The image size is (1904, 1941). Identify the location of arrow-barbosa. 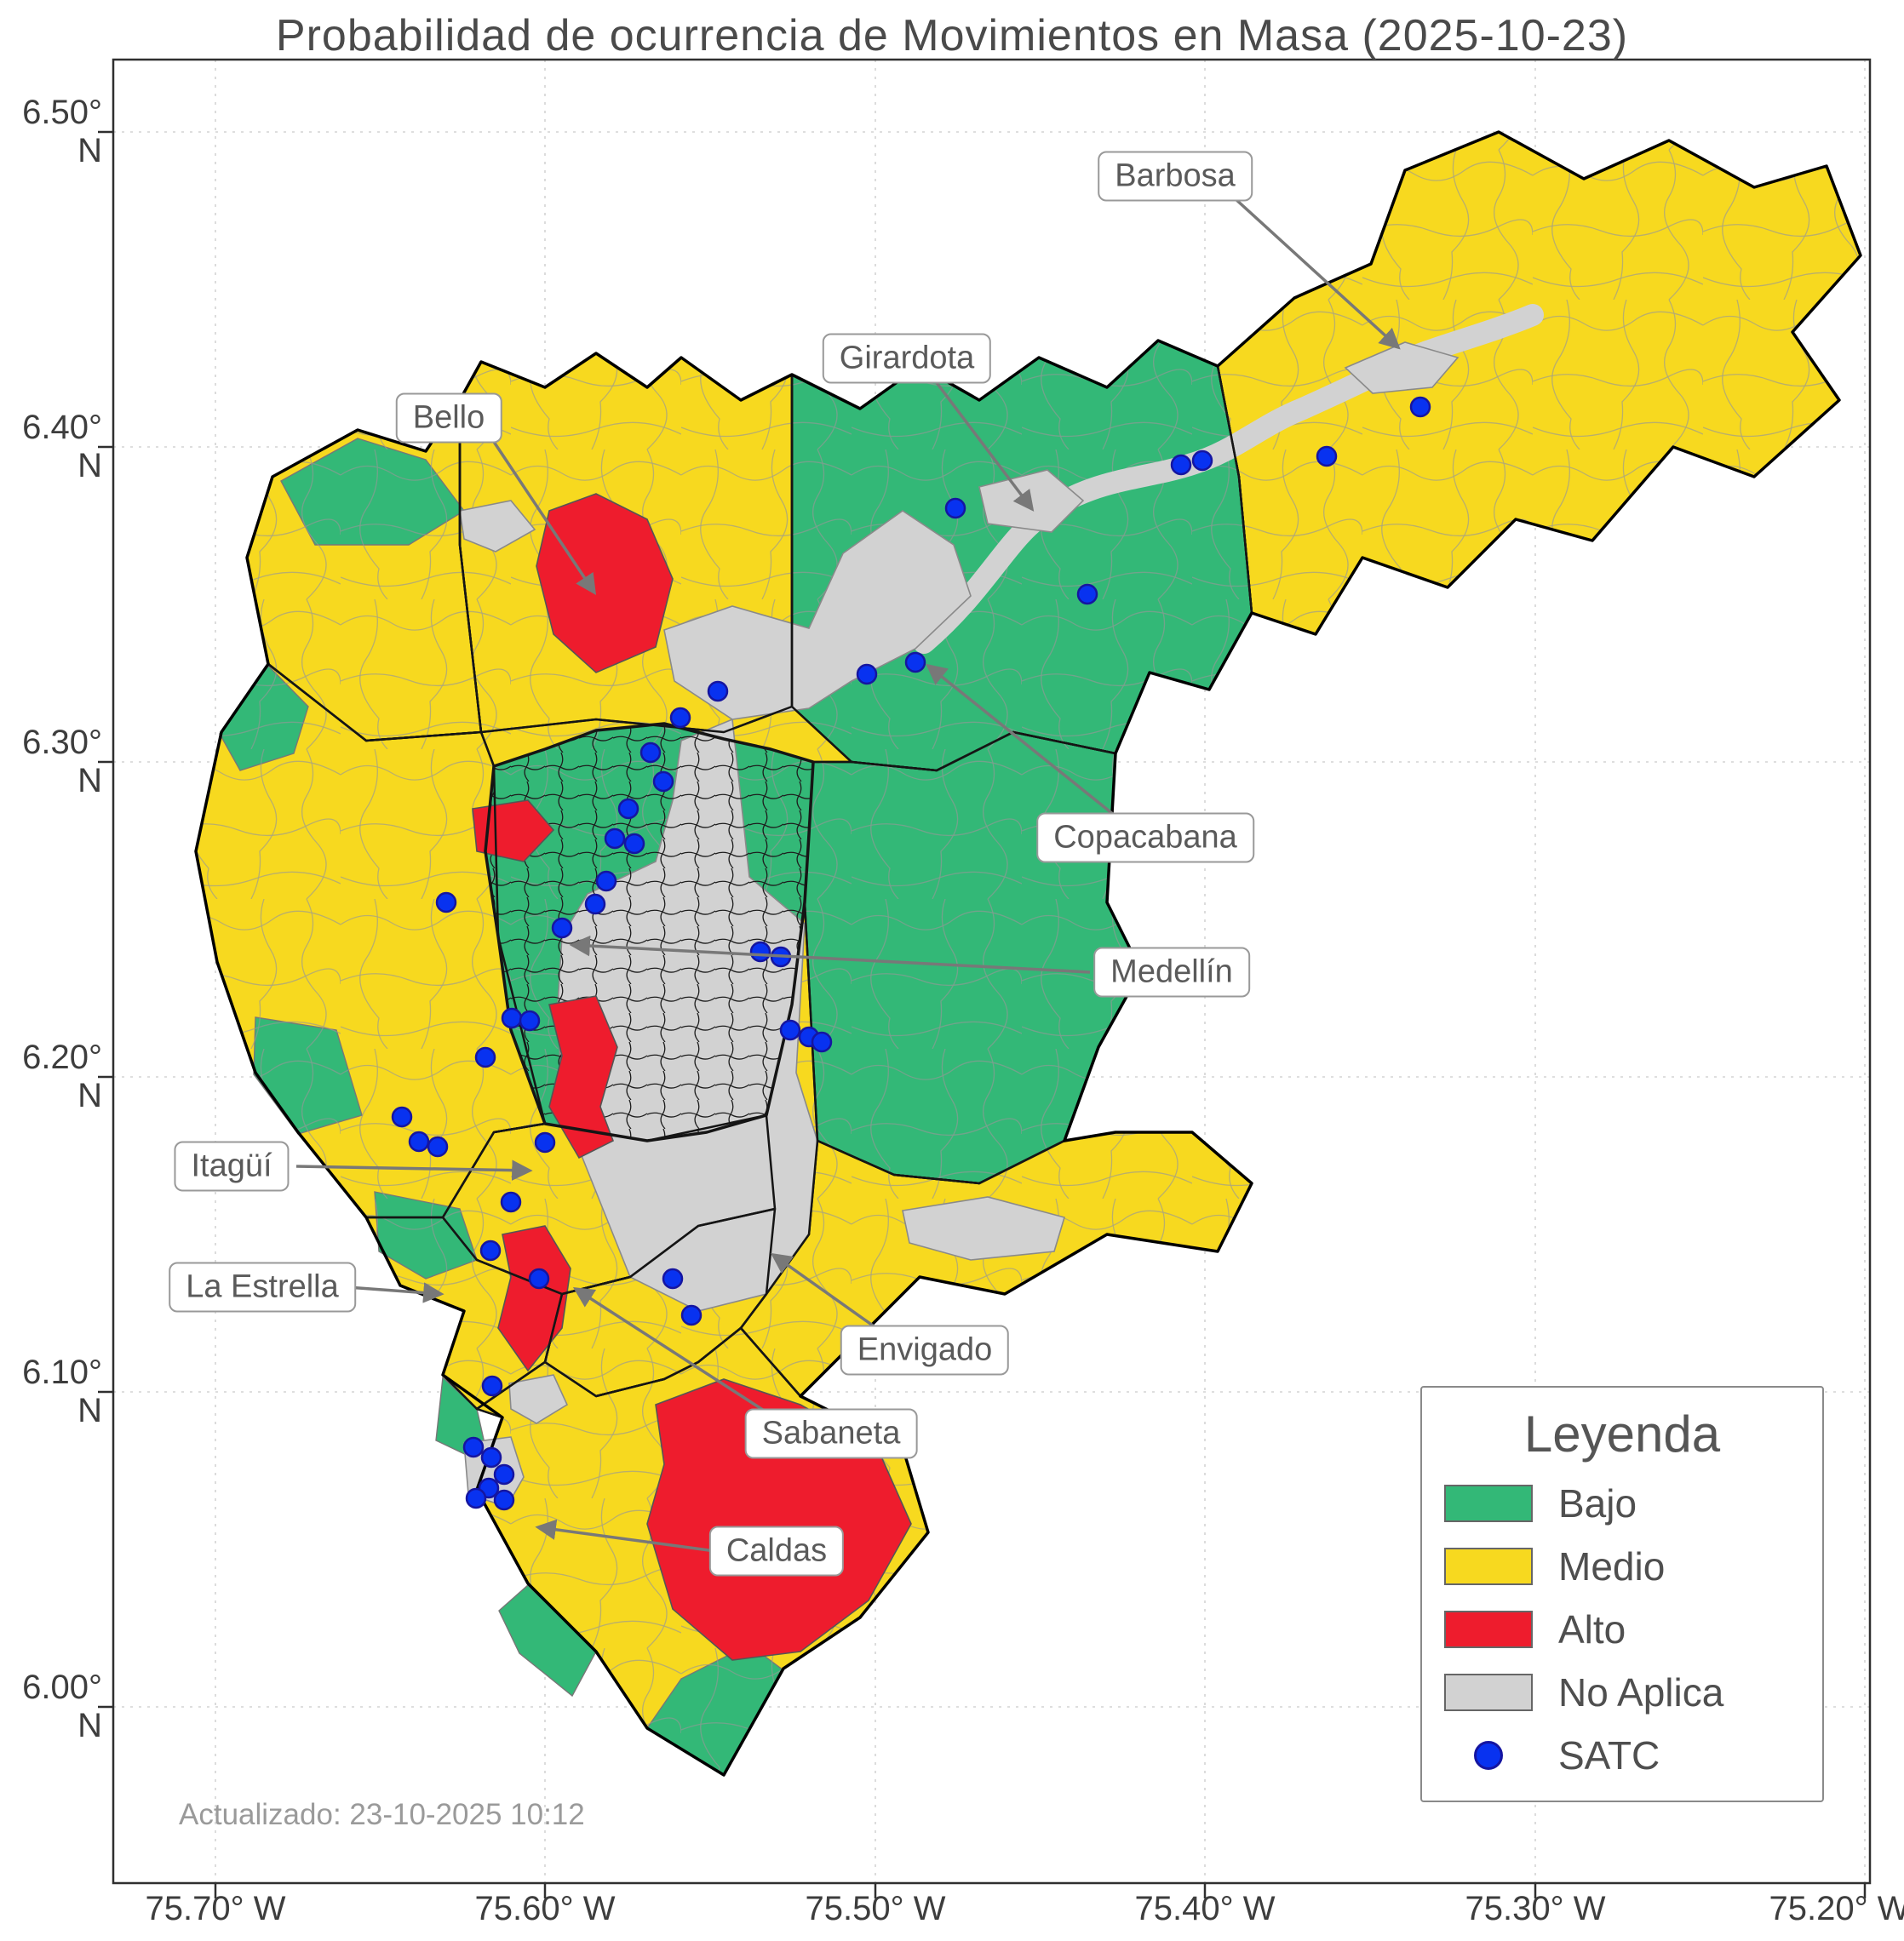
(1317, 273).